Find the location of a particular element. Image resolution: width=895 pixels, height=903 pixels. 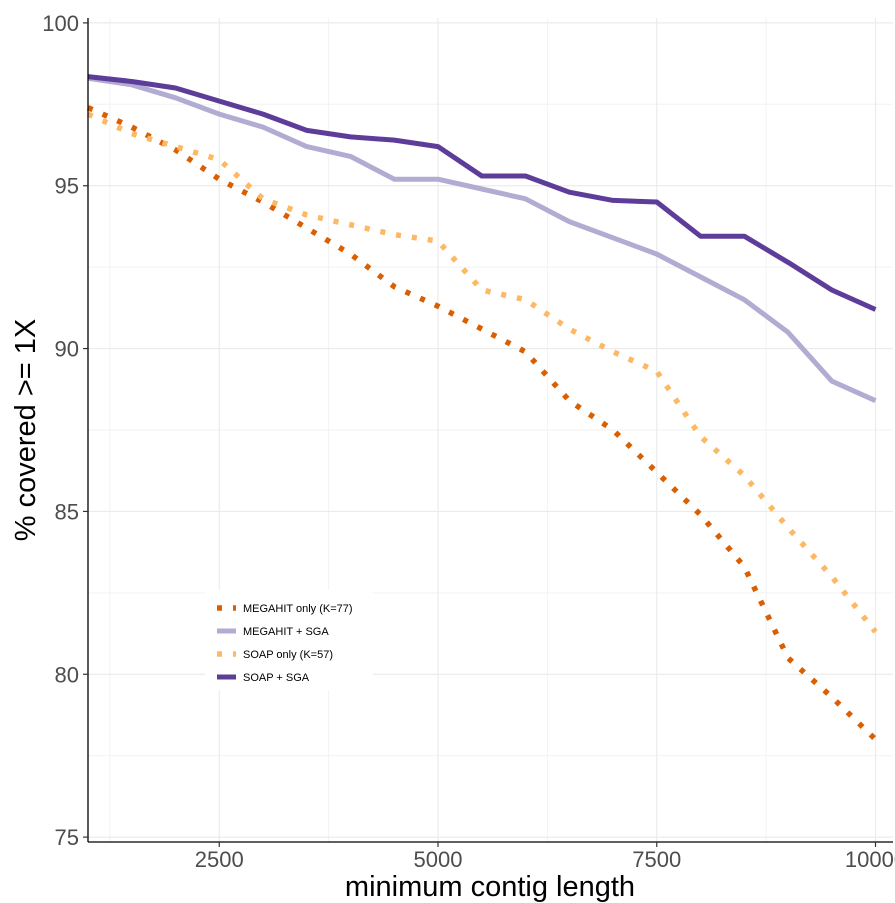

x-axis-title: minimum contig length is located at coordinates (490, 887).